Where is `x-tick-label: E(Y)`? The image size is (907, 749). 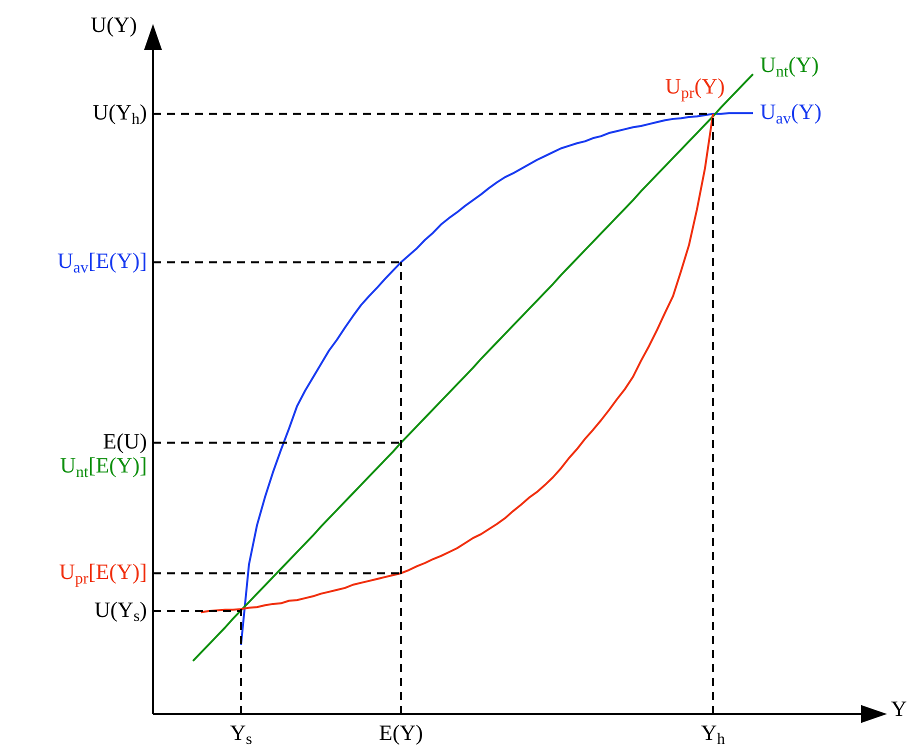 x-tick-label: E(Y) is located at coordinates (401, 732).